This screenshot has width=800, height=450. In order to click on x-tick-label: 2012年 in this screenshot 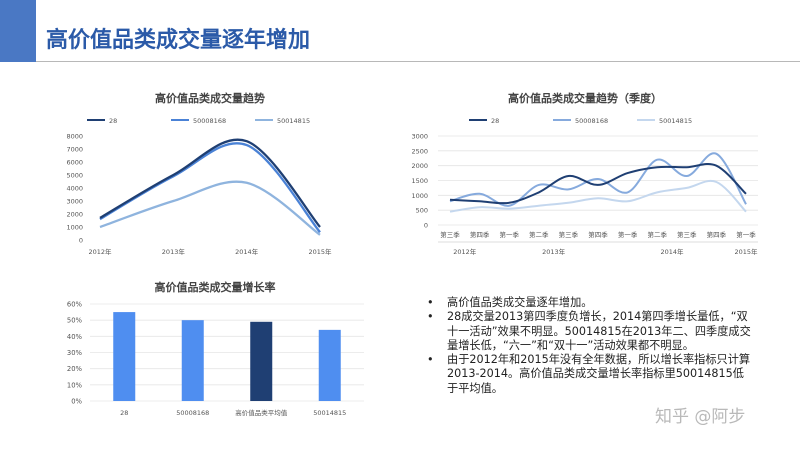, I will do `click(100, 251)`.